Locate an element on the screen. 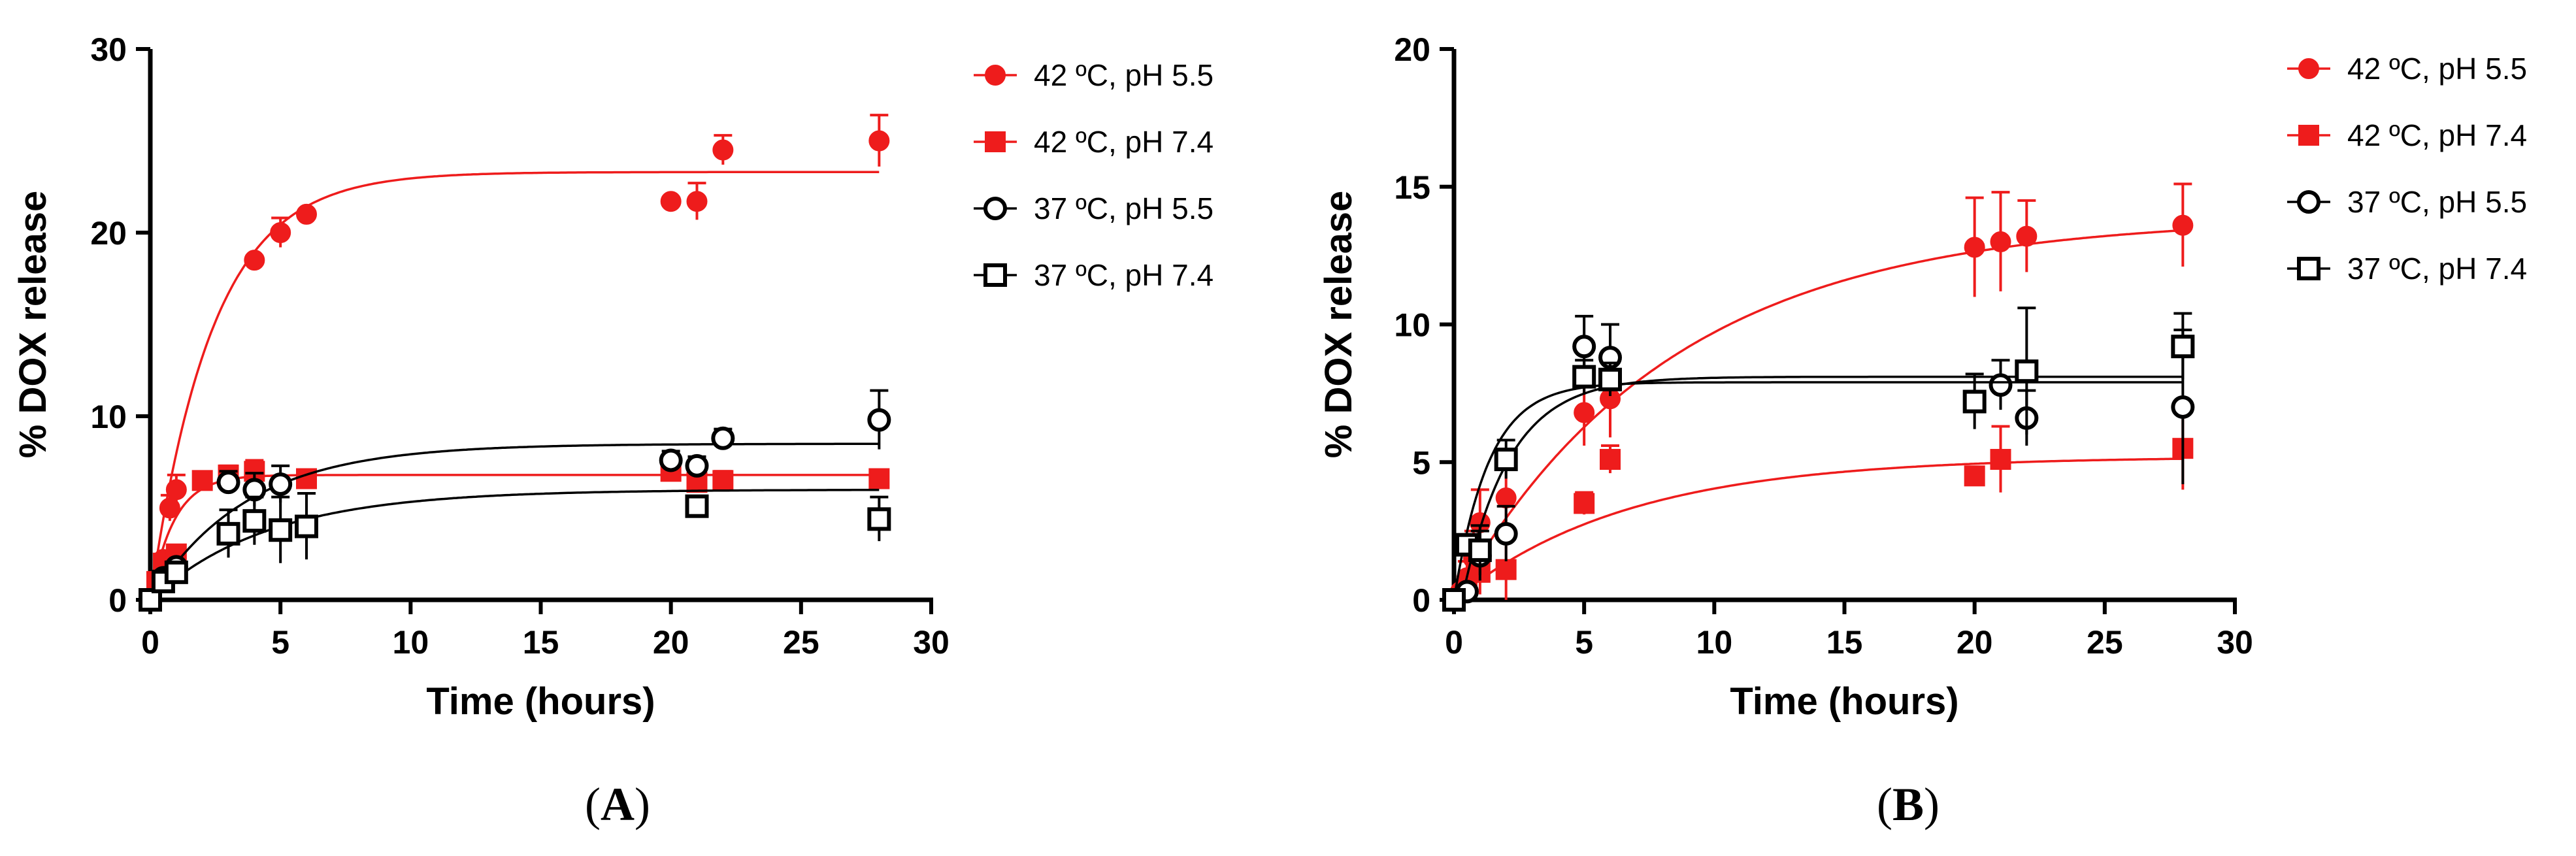 The image size is (2576, 856). x-tick-label: 20 is located at coordinates (671, 642).